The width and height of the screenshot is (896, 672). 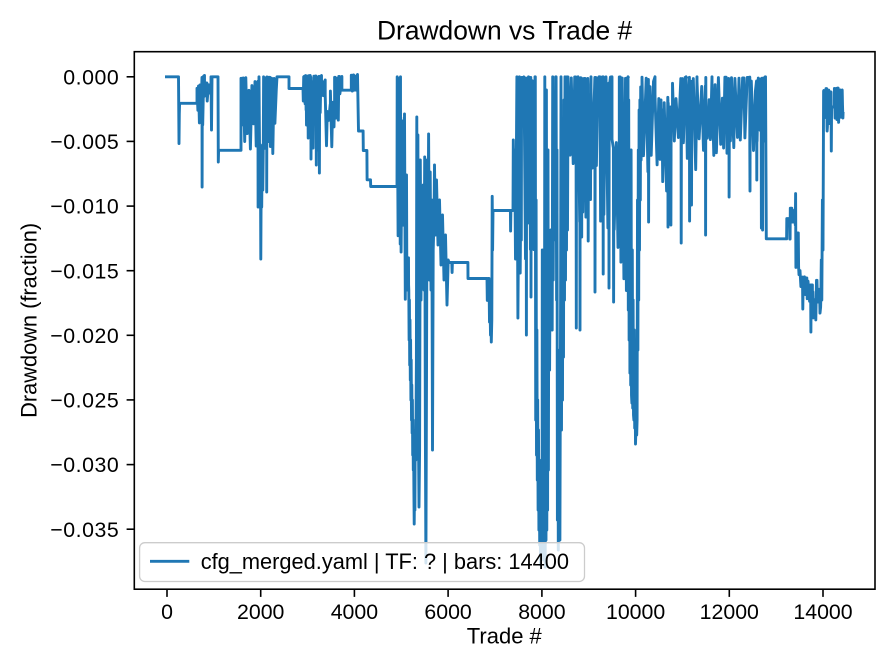 I want to click on svg-text: Trade #, so click(x=505, y=636).